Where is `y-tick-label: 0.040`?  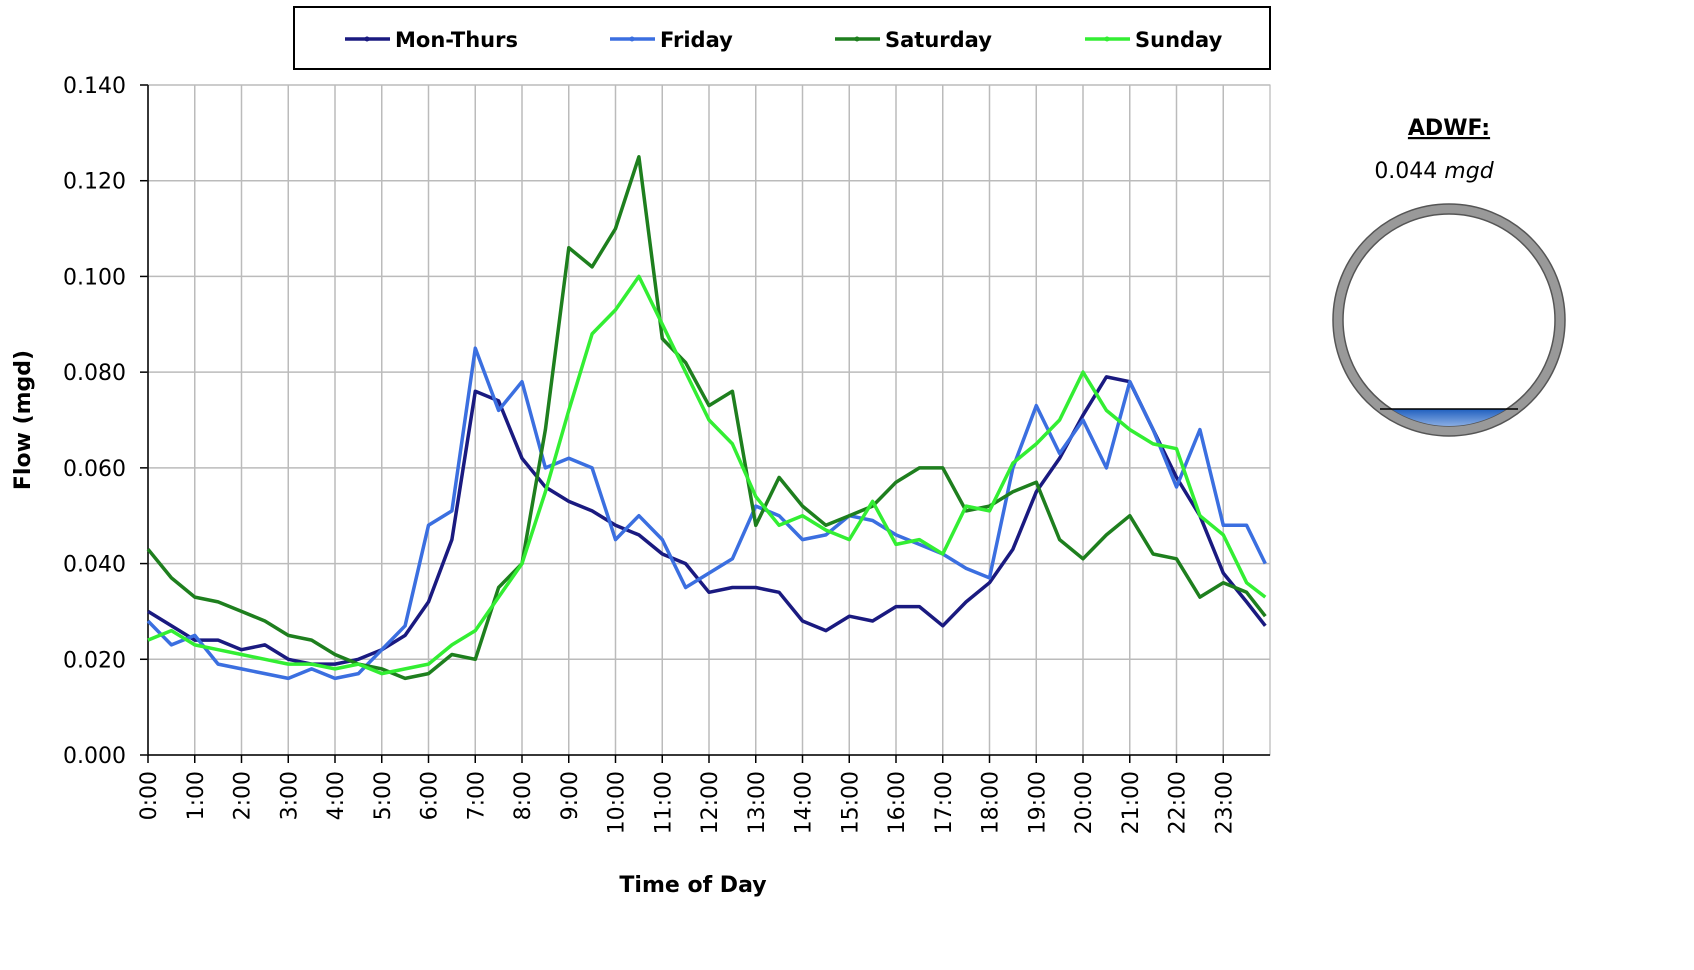
y-tick-label: 0.040 is located at coordinates (94, 565).